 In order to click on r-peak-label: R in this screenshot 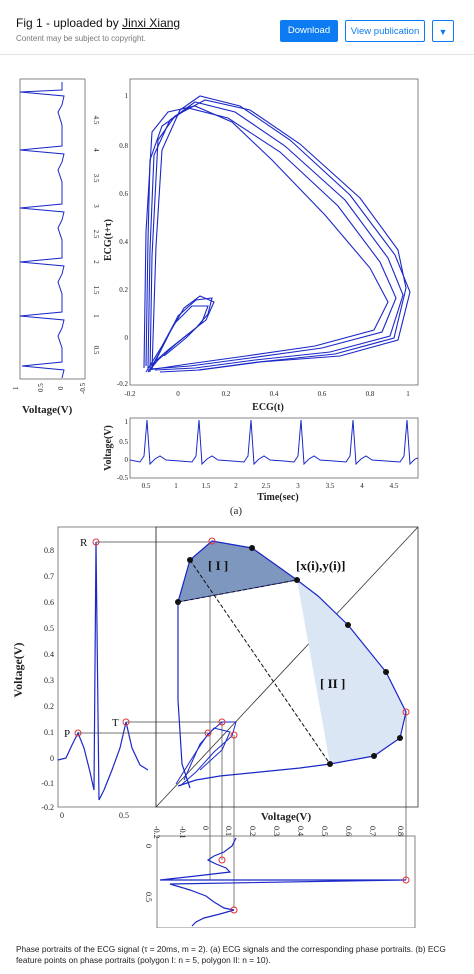, I will do `click(84, 543)`.